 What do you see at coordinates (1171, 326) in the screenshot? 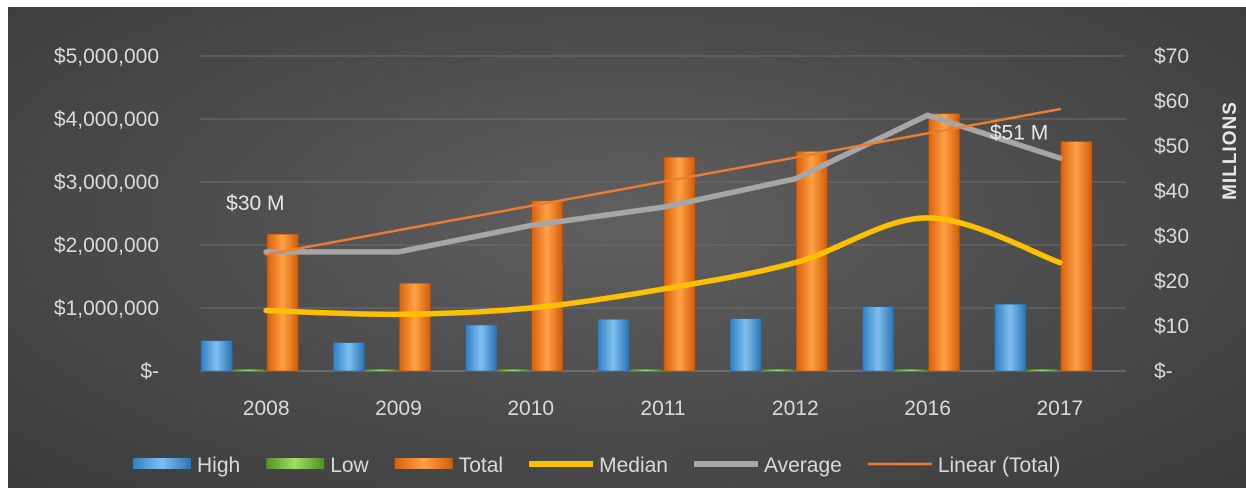
I see `right-tick-label: $10` at bounding box center [1171, 326].